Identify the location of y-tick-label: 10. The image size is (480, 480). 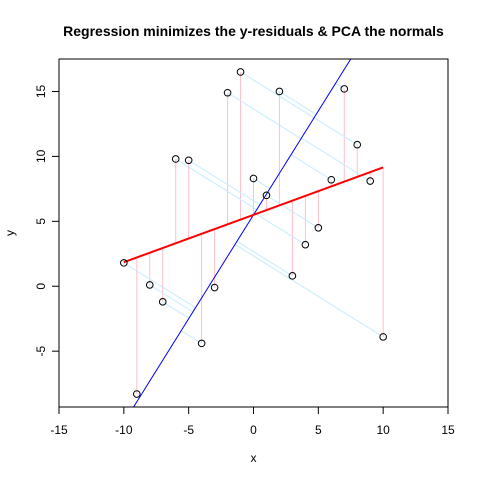
(41, 156).